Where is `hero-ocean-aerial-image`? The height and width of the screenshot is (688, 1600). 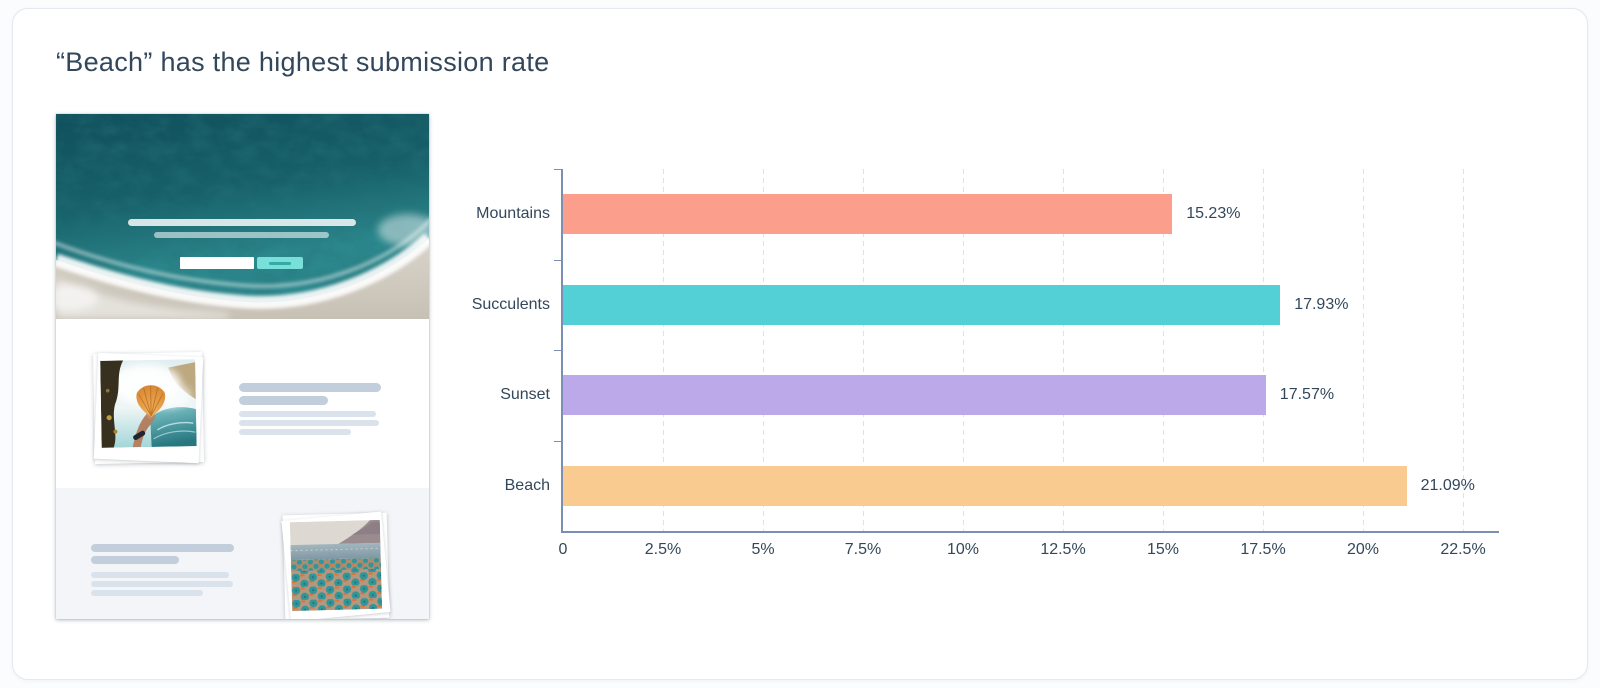 hero-ocean-aerial-image is located at coordinates (242, 216).